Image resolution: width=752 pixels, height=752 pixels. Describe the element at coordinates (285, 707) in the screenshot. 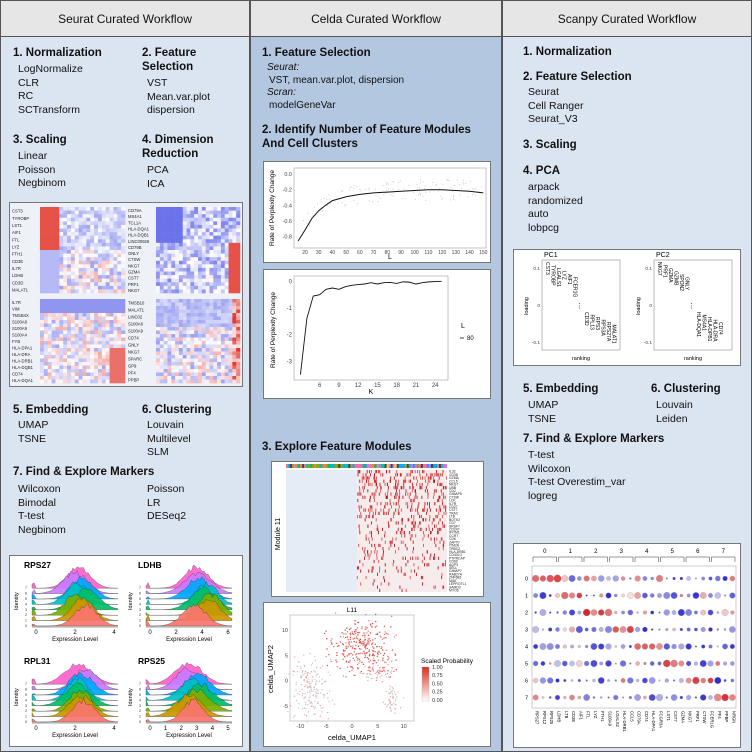

I see `ytick: -5` at that location.